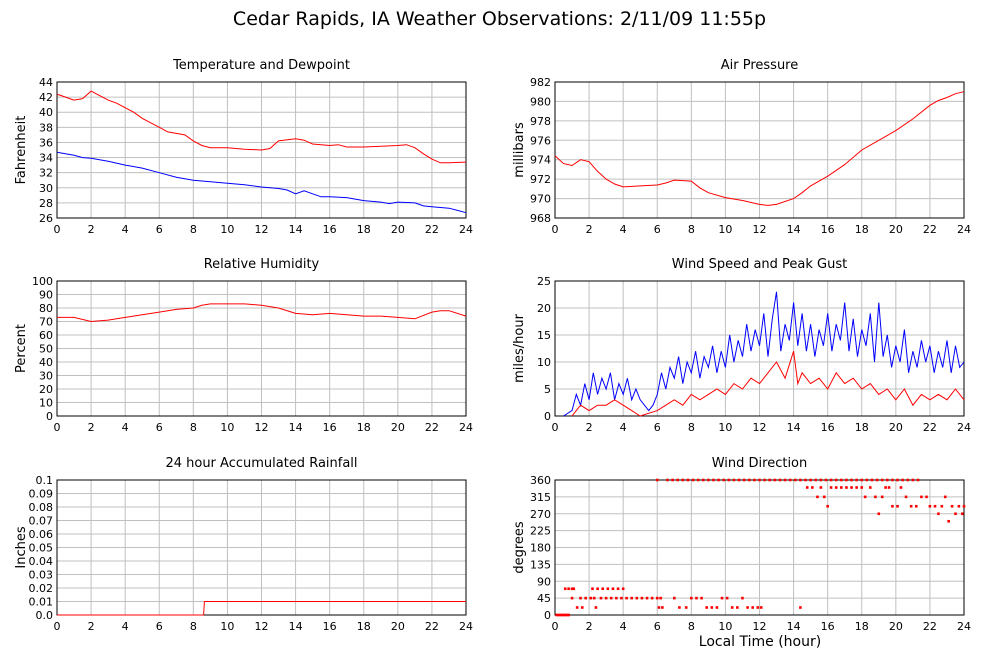 The width and height of the screenshot is (999, 659). I want to click on y-tick-label: 45, so click(544, 598).